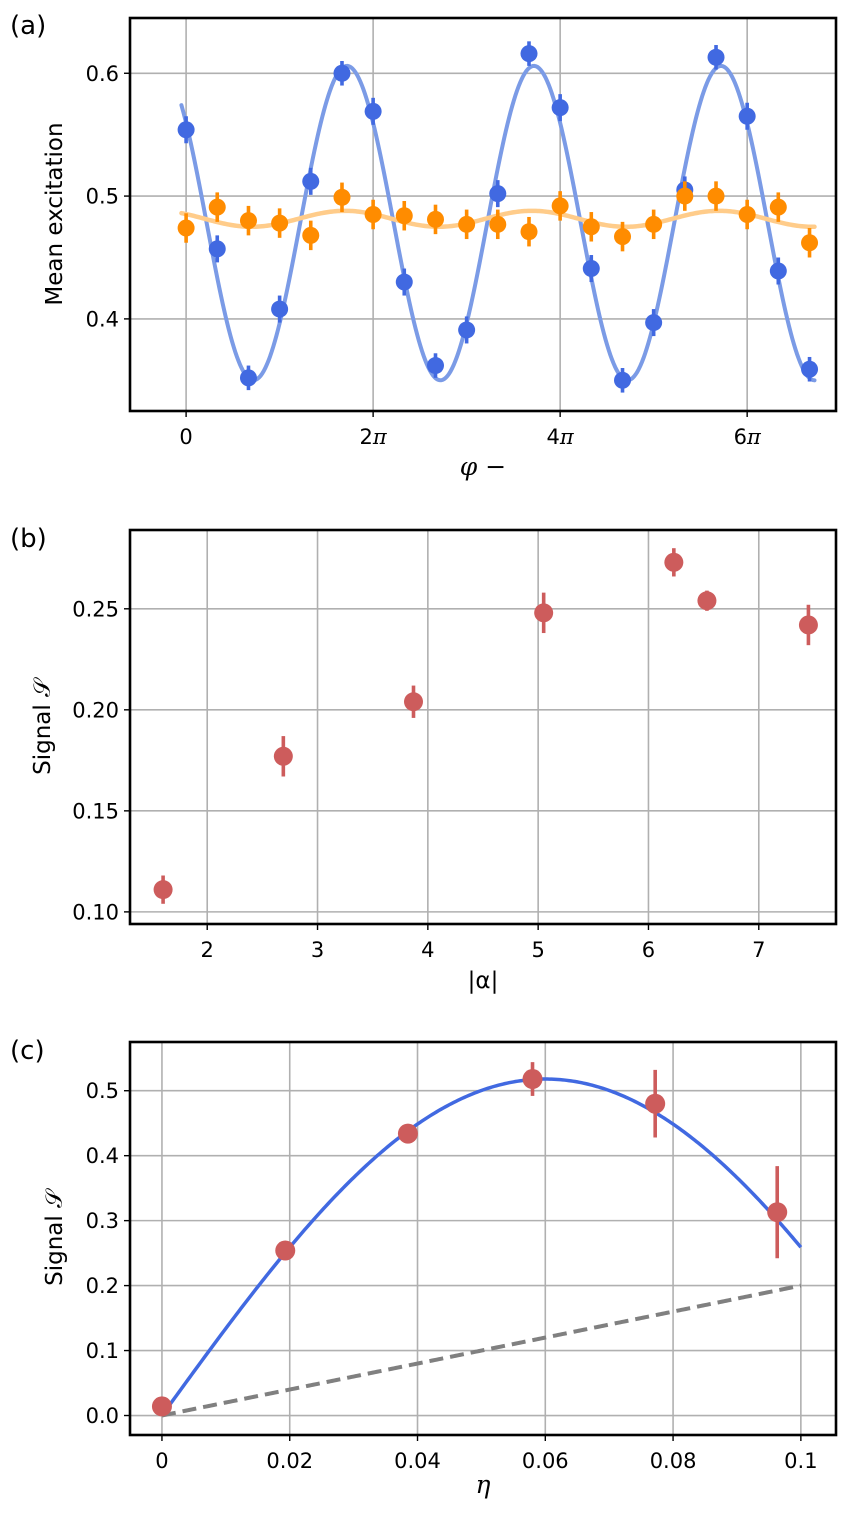  What do you see at coordinates (481, 1350) in the screenshot?
I see `dashed-reference-line` at bounding box center [481, 1350].